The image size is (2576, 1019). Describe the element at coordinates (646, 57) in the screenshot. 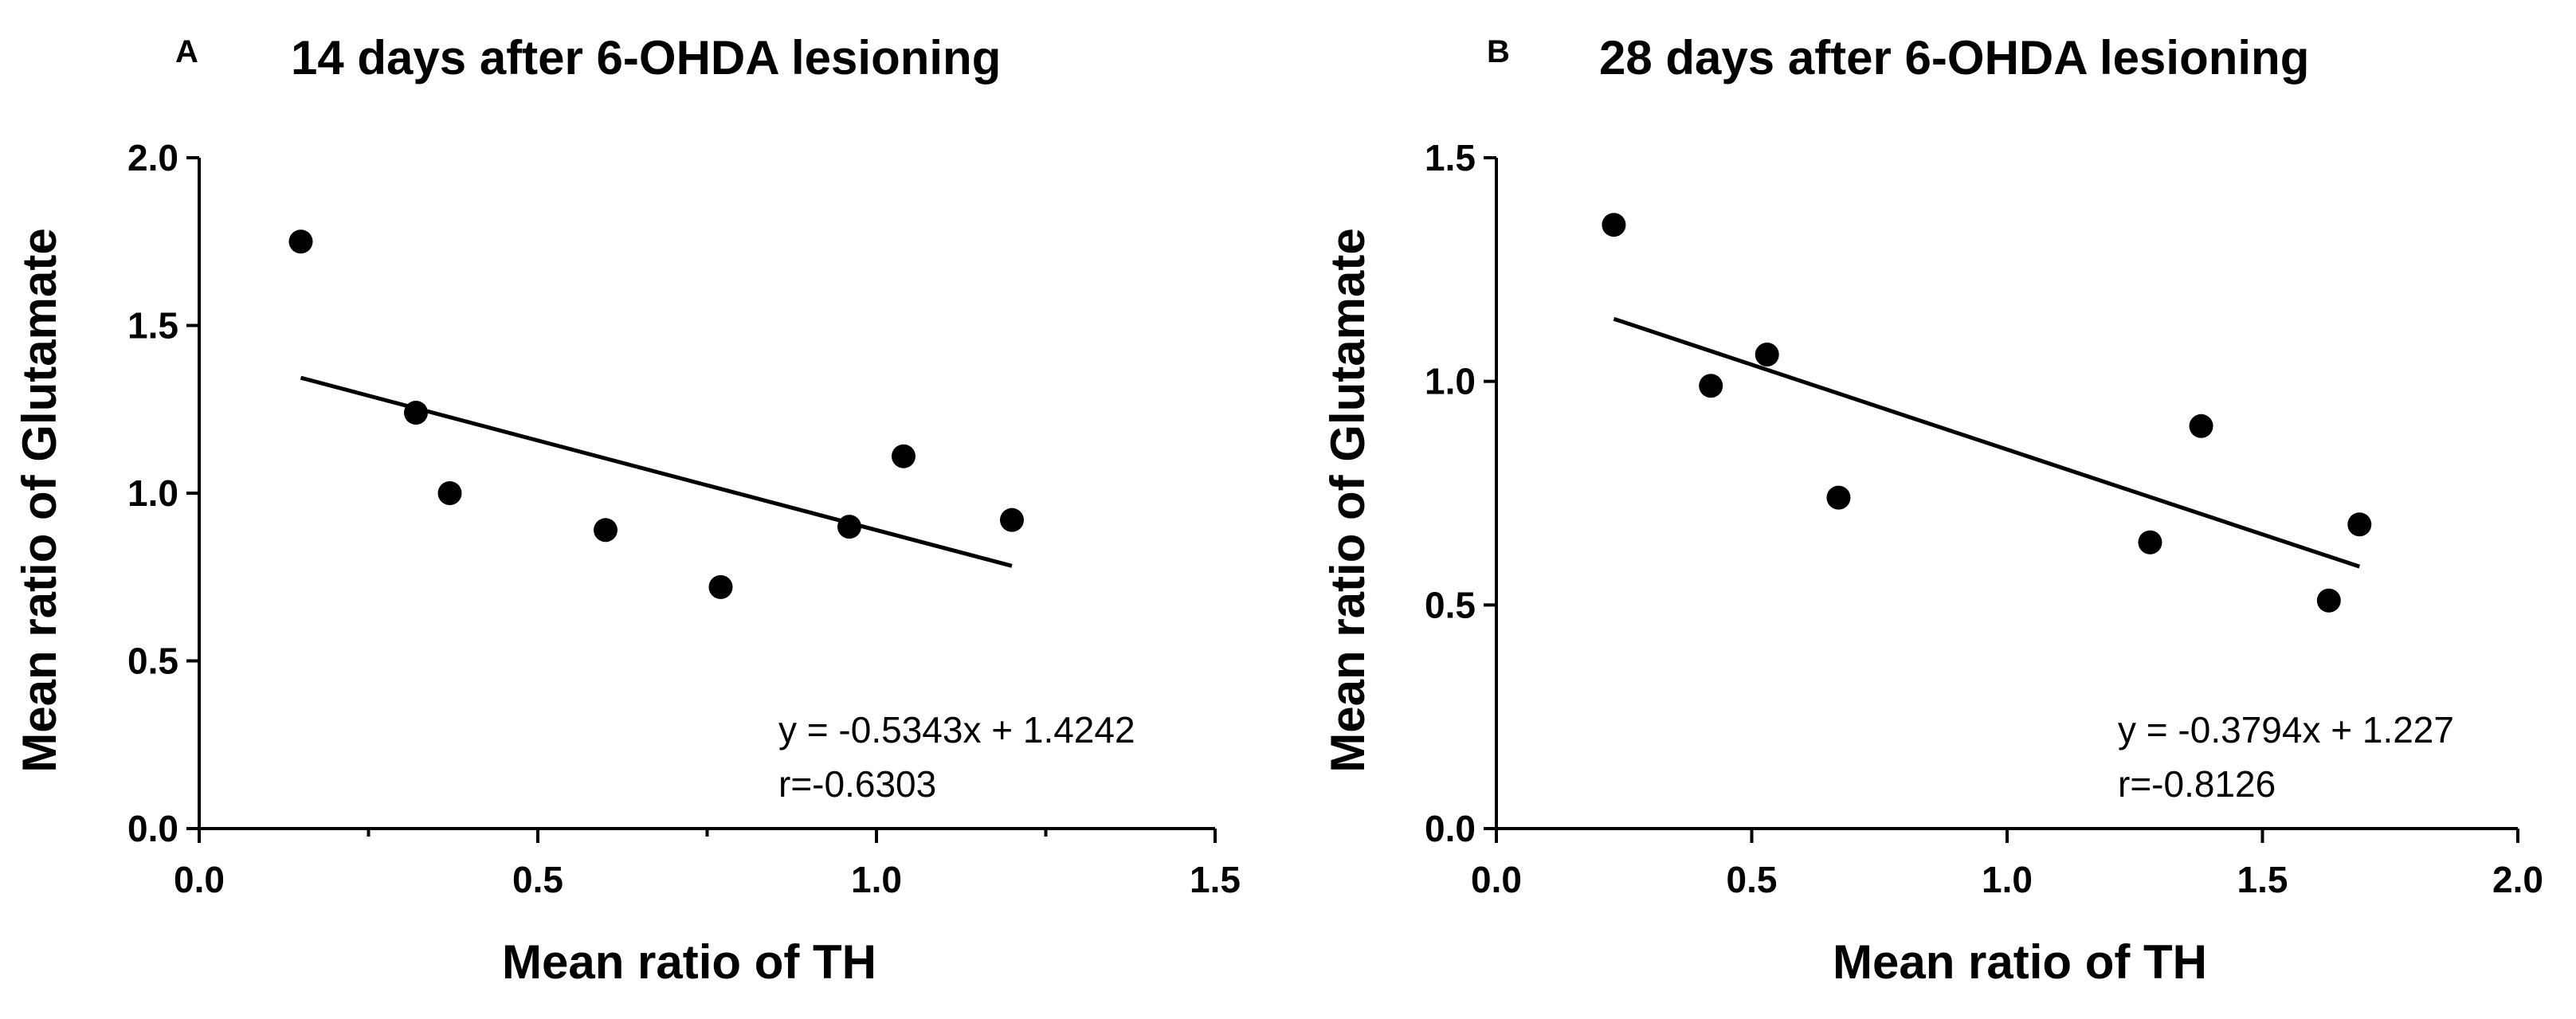

I see `chart-title-a: 14 days after 6-OHDA lesioning` at that location.